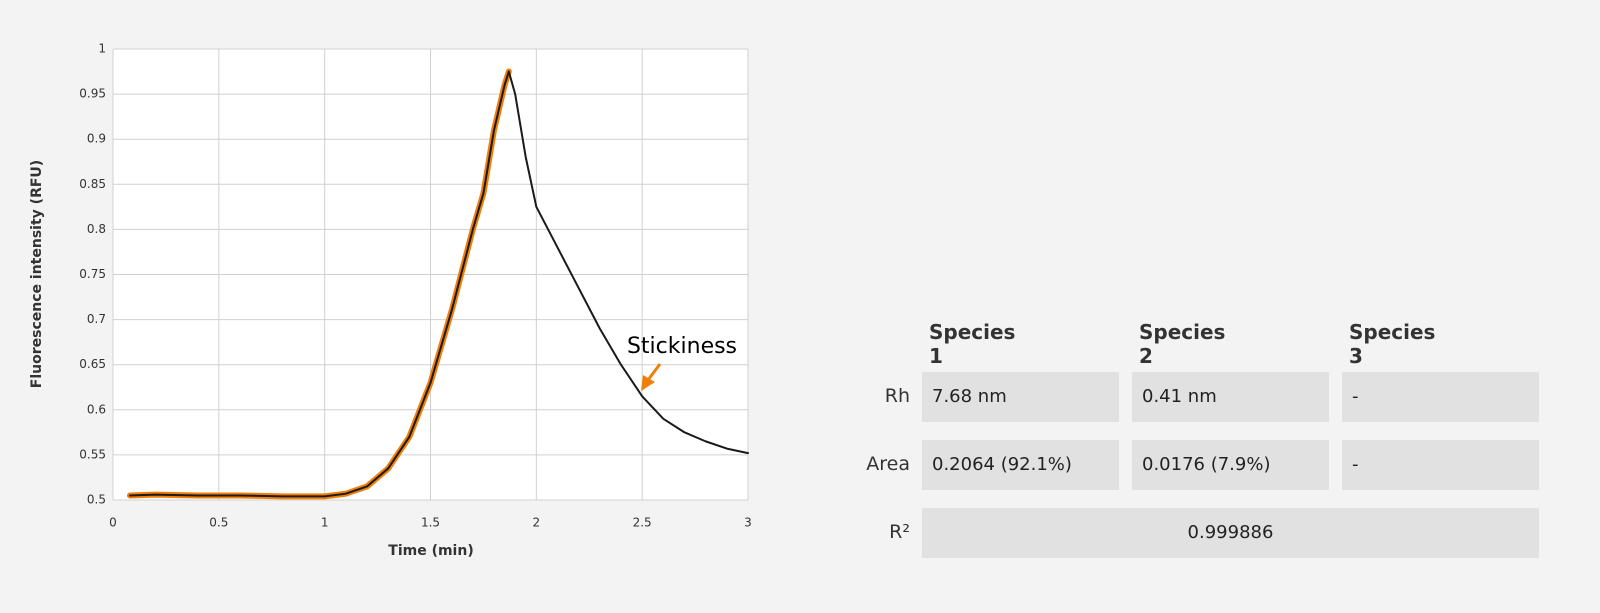  What do you see at coordinates (218, 523) in the screenshot?
I see `x-tick-label: 0.5` at bounding box center [218, 523].